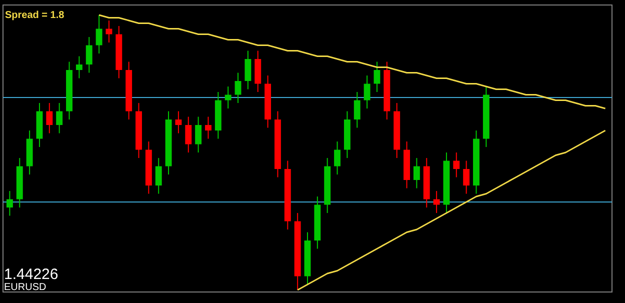  What do you see at coordinates (31, 274) in the screenshot?
I see `annotation: 1.44226` at bounding box center [31, 274].